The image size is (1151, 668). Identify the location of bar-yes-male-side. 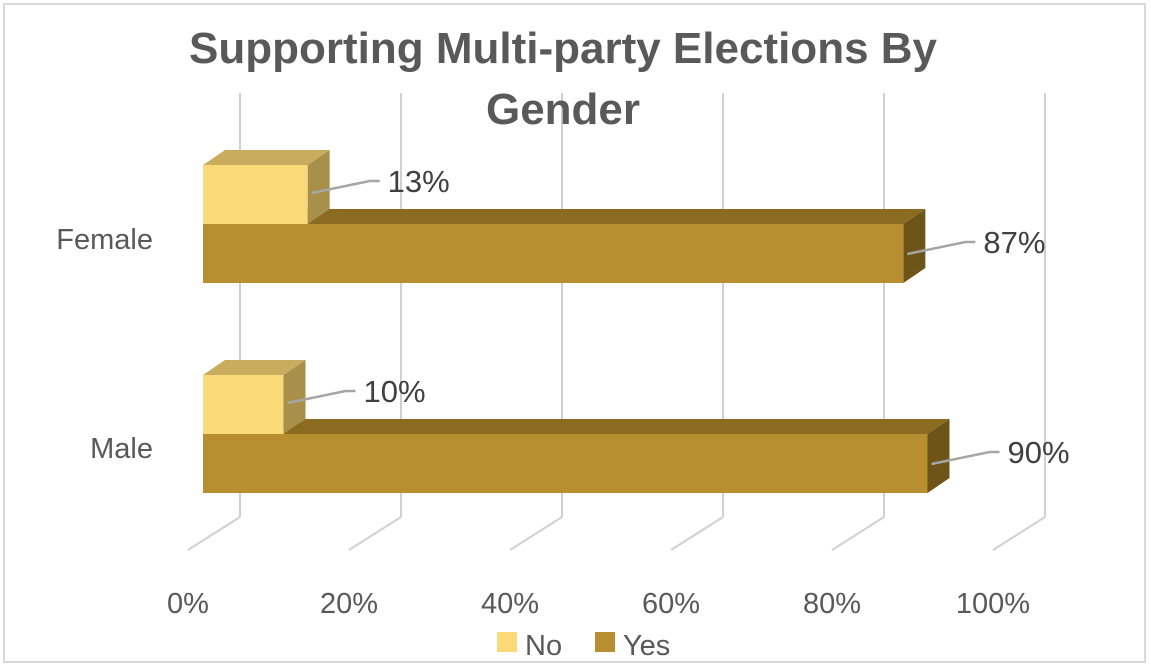
(938, 456).